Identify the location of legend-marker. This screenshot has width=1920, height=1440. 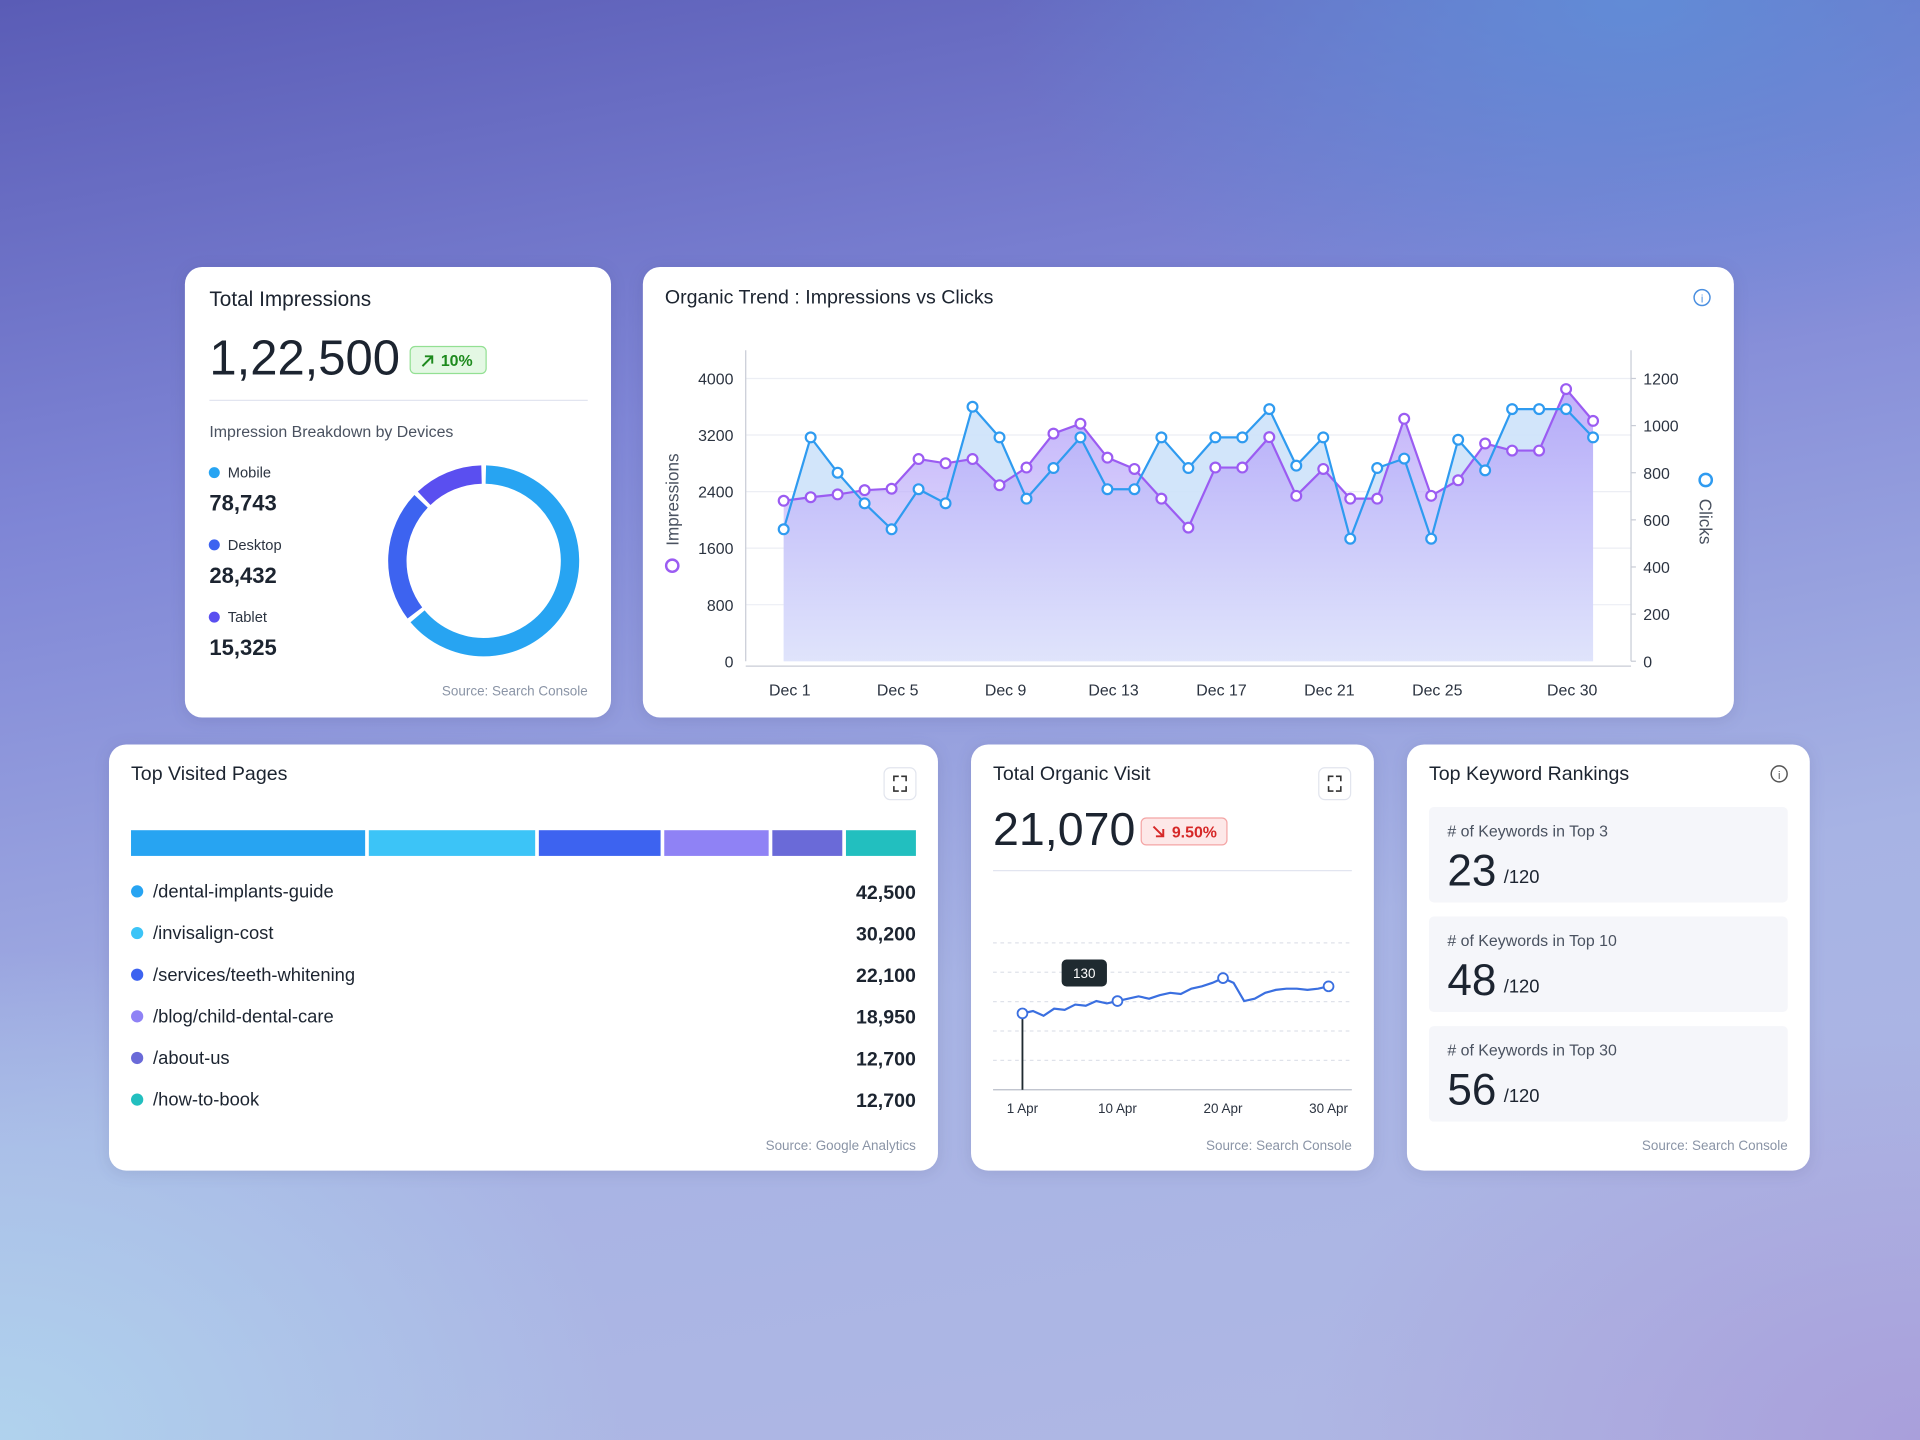
(1706, 480).